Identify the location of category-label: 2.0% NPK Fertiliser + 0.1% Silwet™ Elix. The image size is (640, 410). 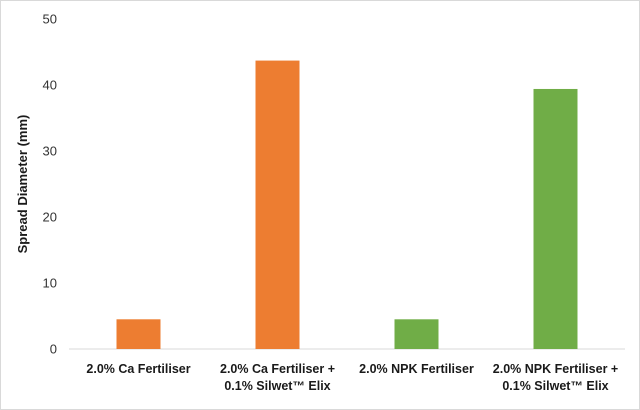
(555, 377).